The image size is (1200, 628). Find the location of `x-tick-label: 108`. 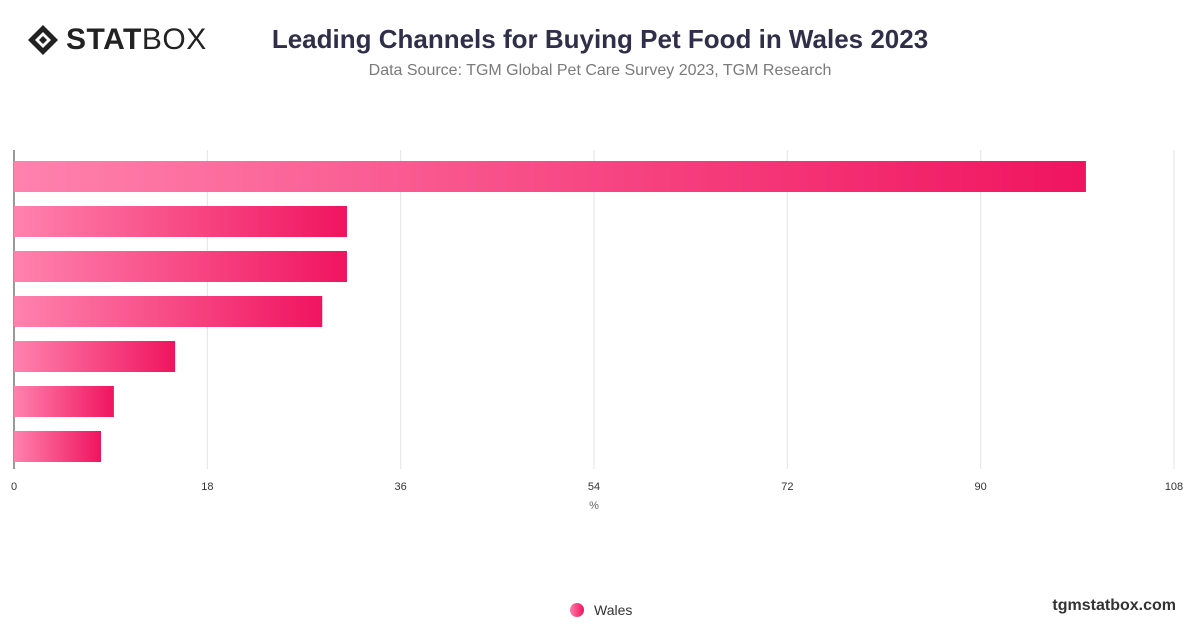

x-tick-label: 108 is located at coordinates (1174, 487).